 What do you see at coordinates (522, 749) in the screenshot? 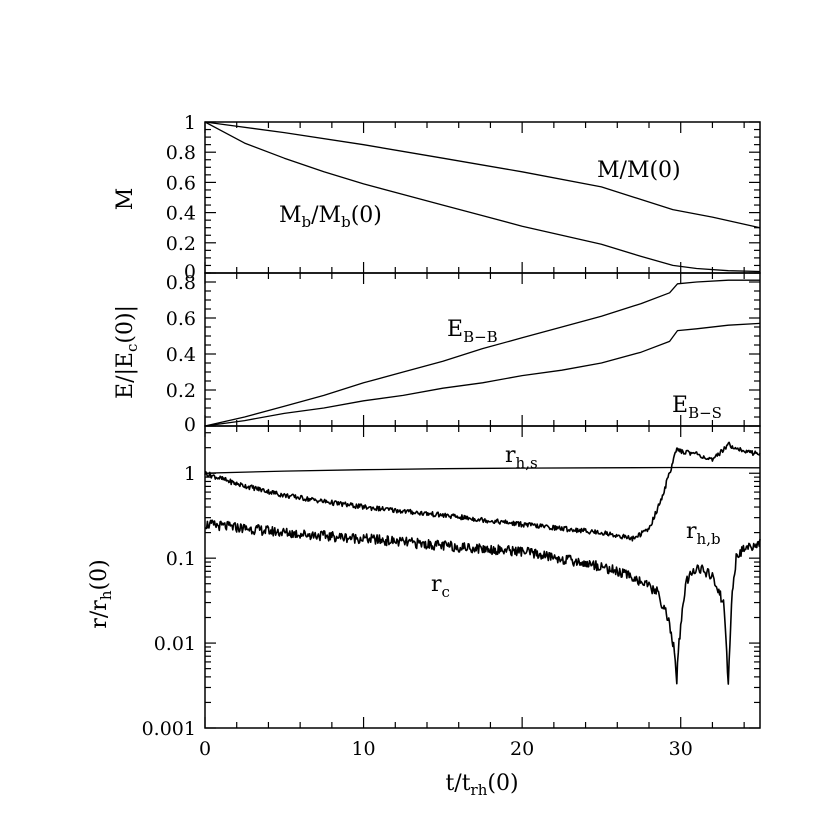
I see `x-tick-label: 20` at bounding box center [522, 749].